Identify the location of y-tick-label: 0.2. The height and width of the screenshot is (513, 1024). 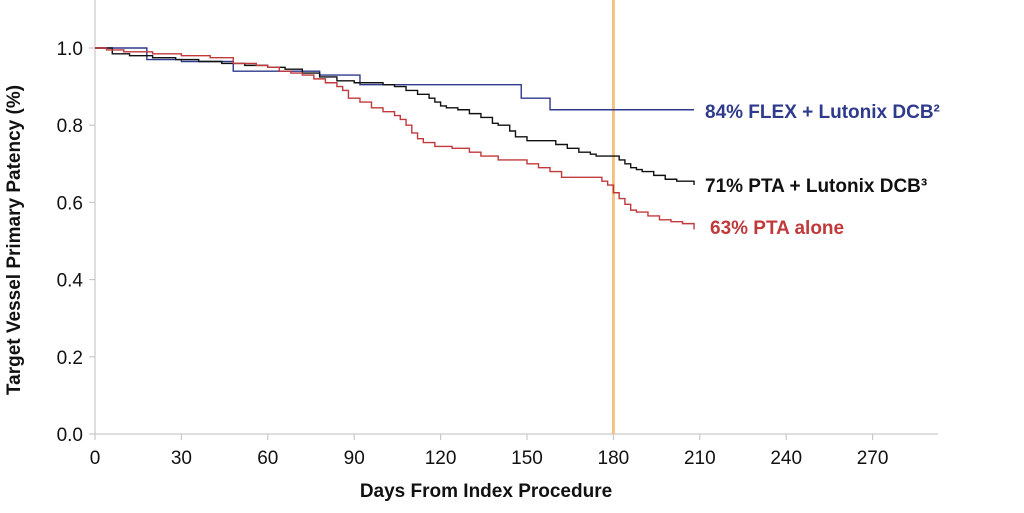
(70, 358).